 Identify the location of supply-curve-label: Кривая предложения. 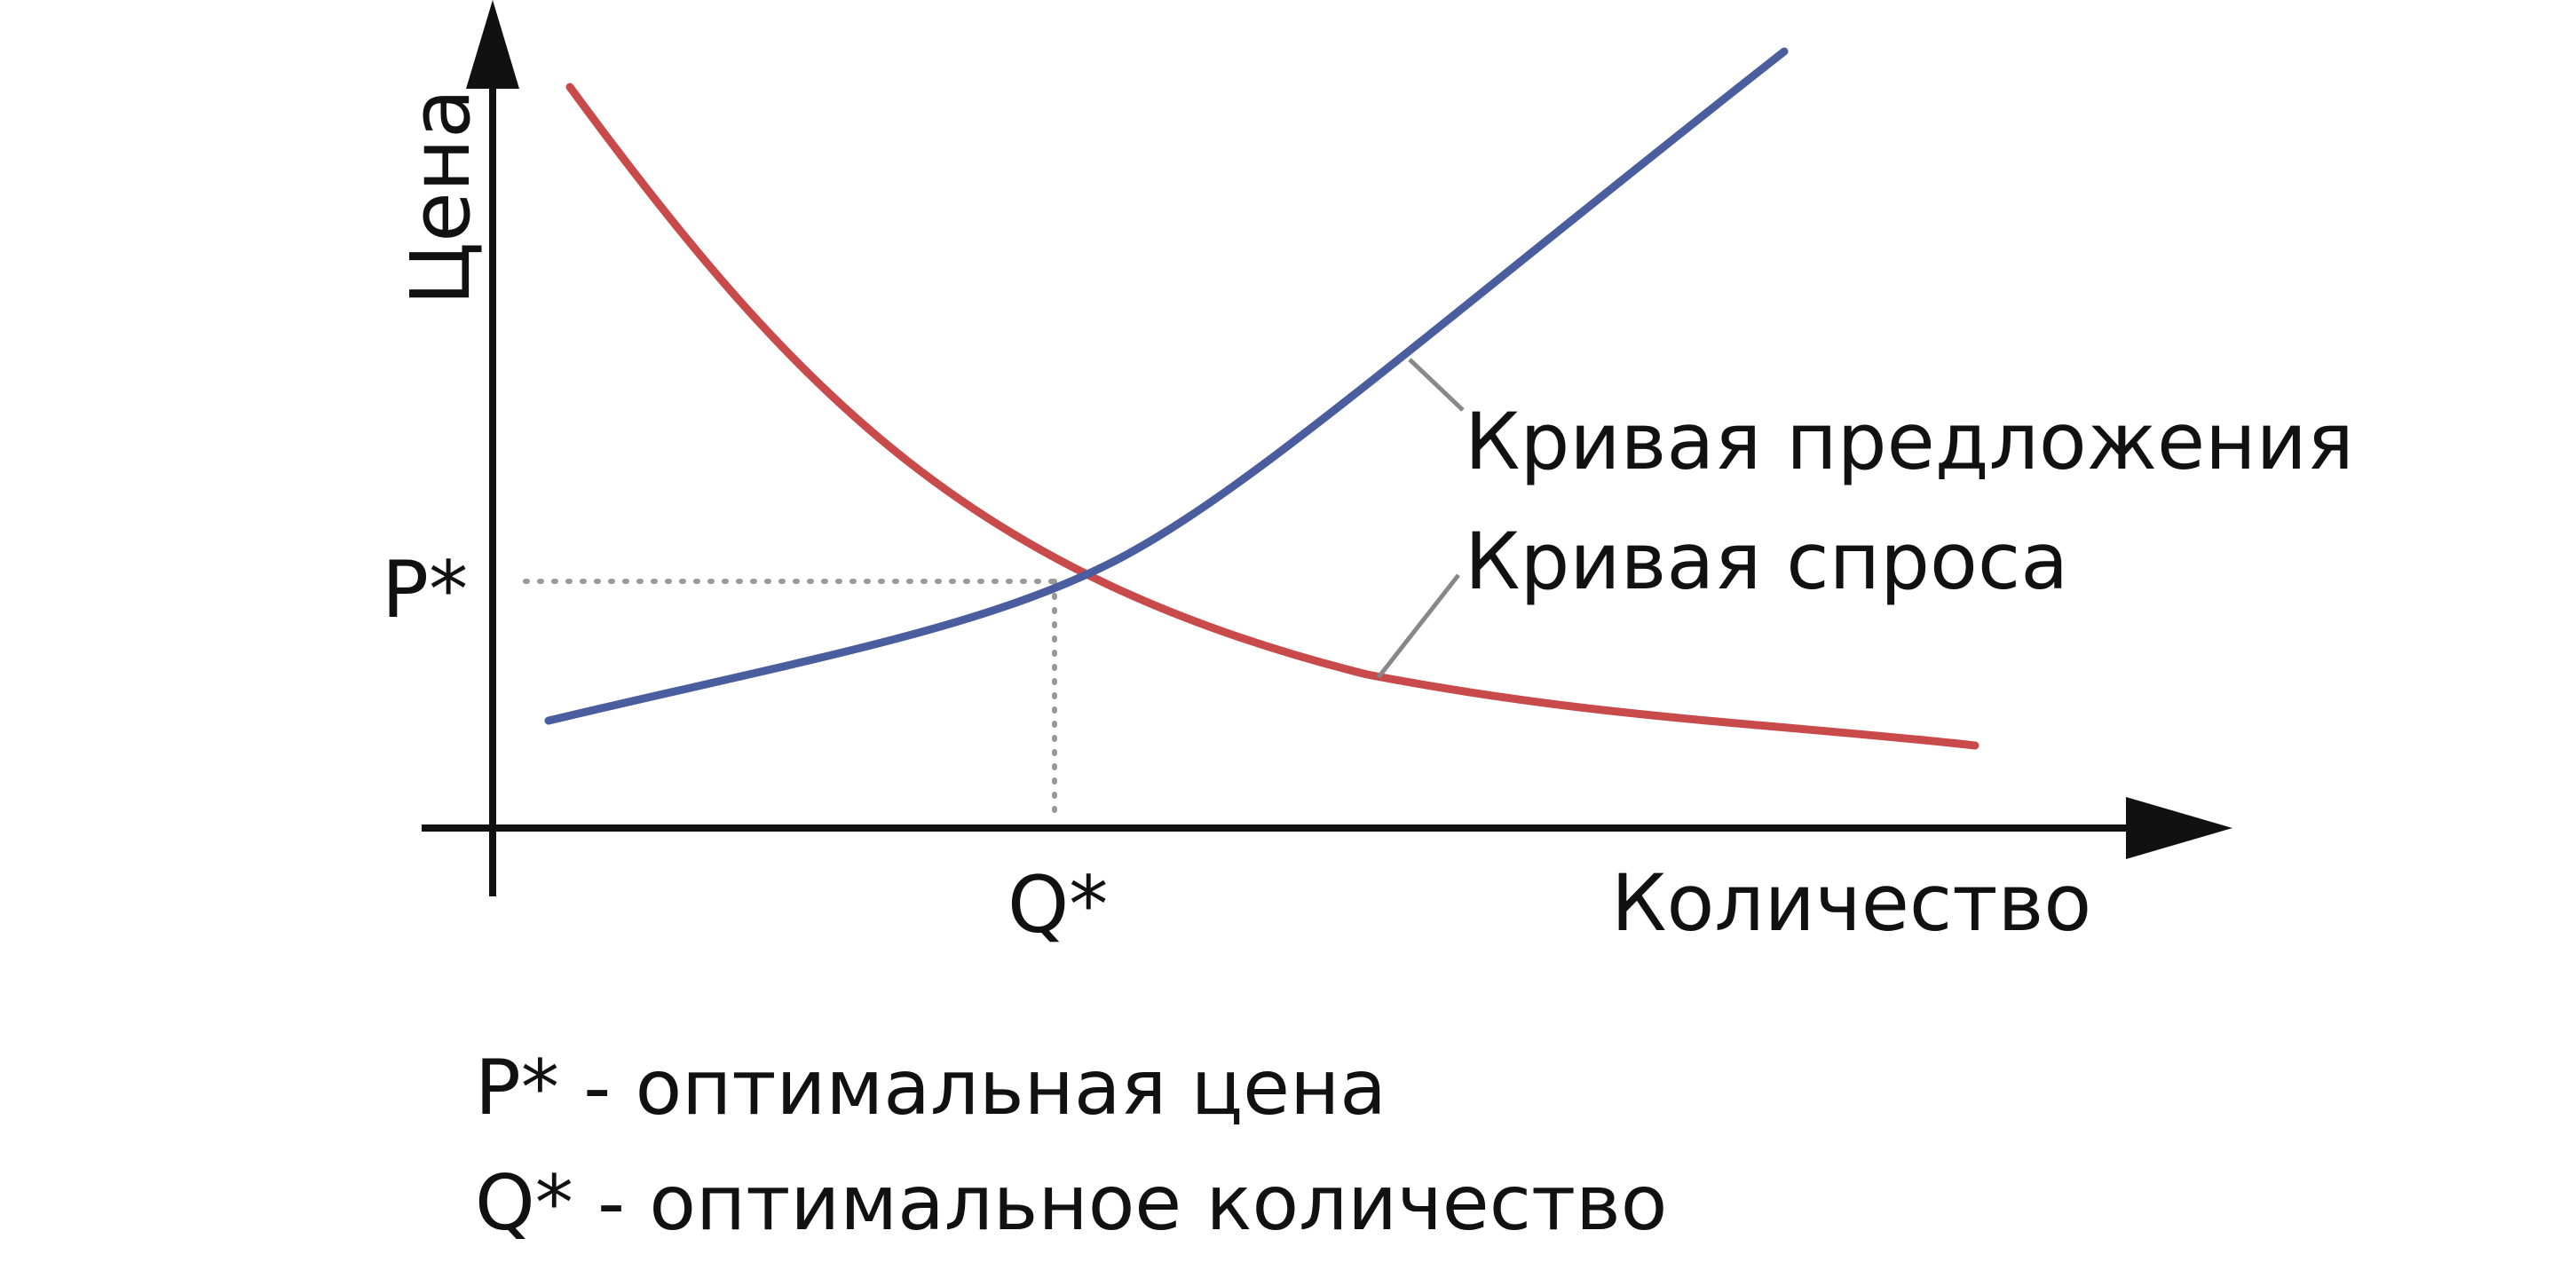
(1909, 441).